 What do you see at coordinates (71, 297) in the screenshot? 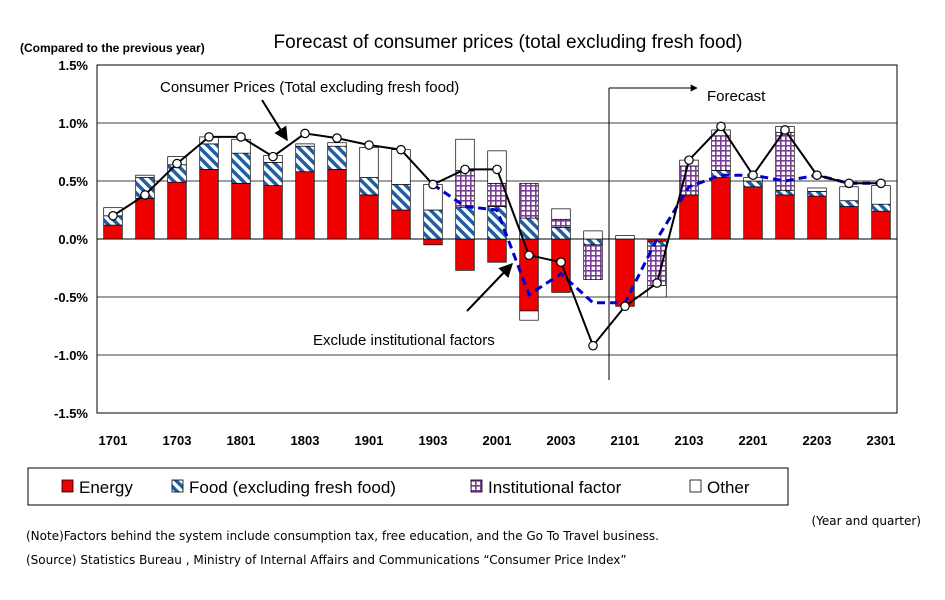
I see `y-tick-label: -0.5%` at bounding box center [71, 297].